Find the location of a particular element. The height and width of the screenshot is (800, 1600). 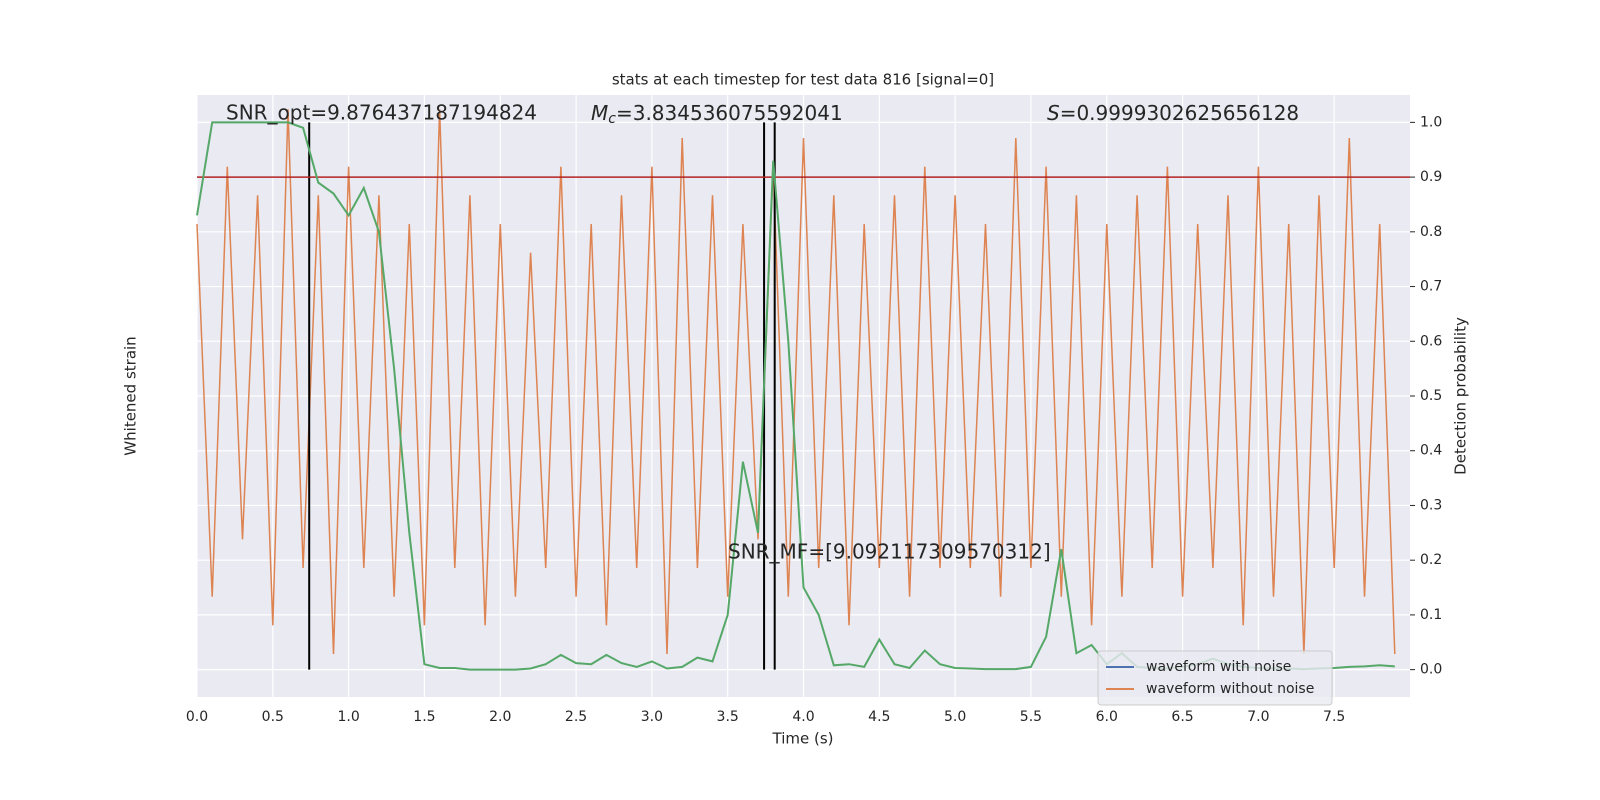

y2-tick-label: 0.6 is located at coordinates (1431, 341).